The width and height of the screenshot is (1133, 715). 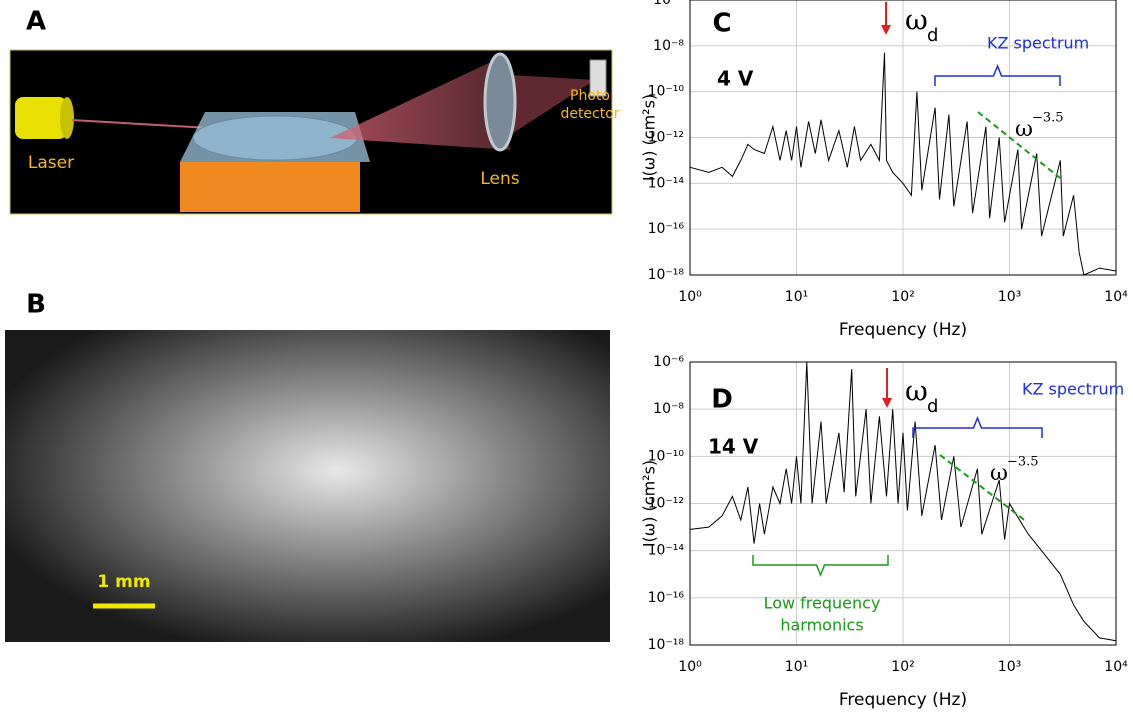 What do you see at coordinates (67, 118) in the screenshot?
I see `laser-end` at bounding box center [67, 118].